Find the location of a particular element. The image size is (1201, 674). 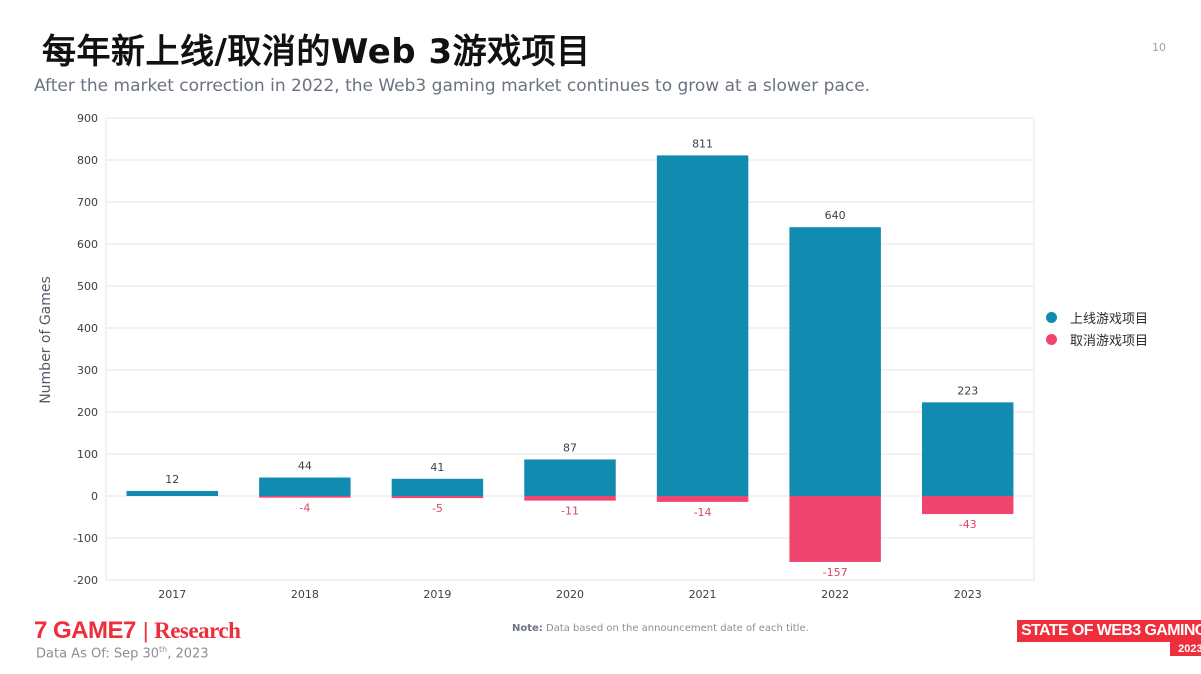

y-tick-label: 800 is located at coordinates (87, 160).